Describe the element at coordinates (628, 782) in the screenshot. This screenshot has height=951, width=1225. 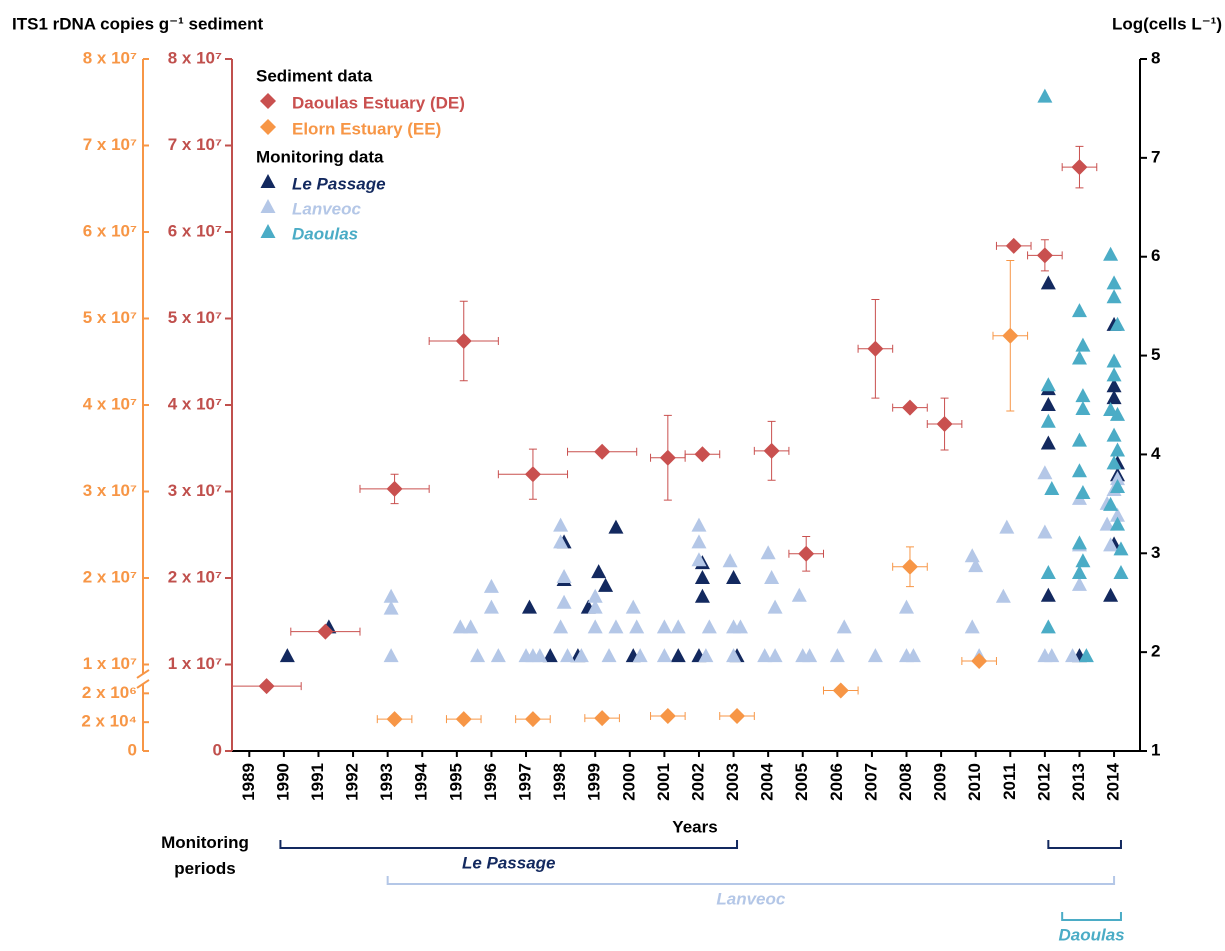
I see `x-tick-label: 2000` at that location.